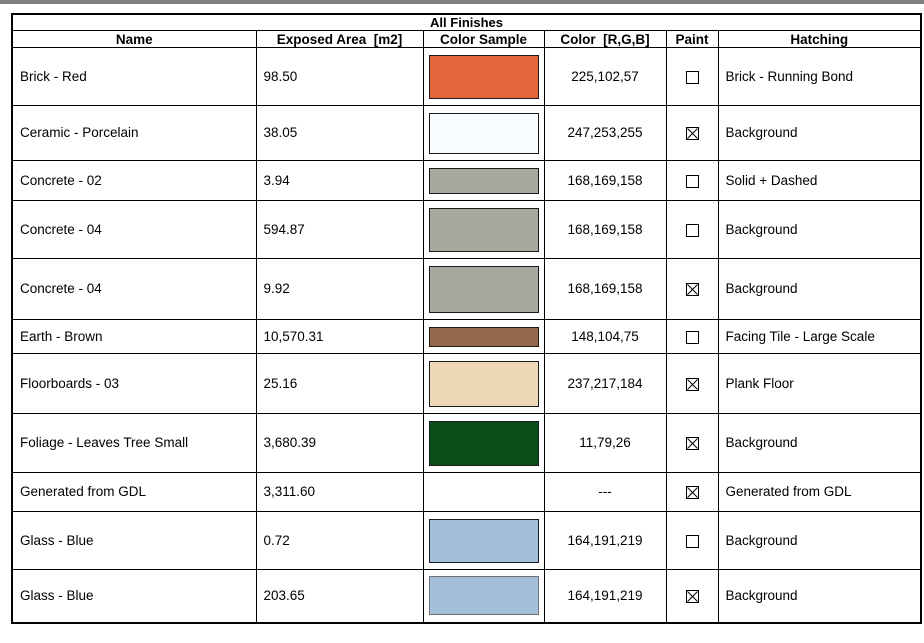  What do you see at coordinates (819, 39) in the screenshot?
I see `col-header-hatching: Hatching` at bounding box center [819, 39].